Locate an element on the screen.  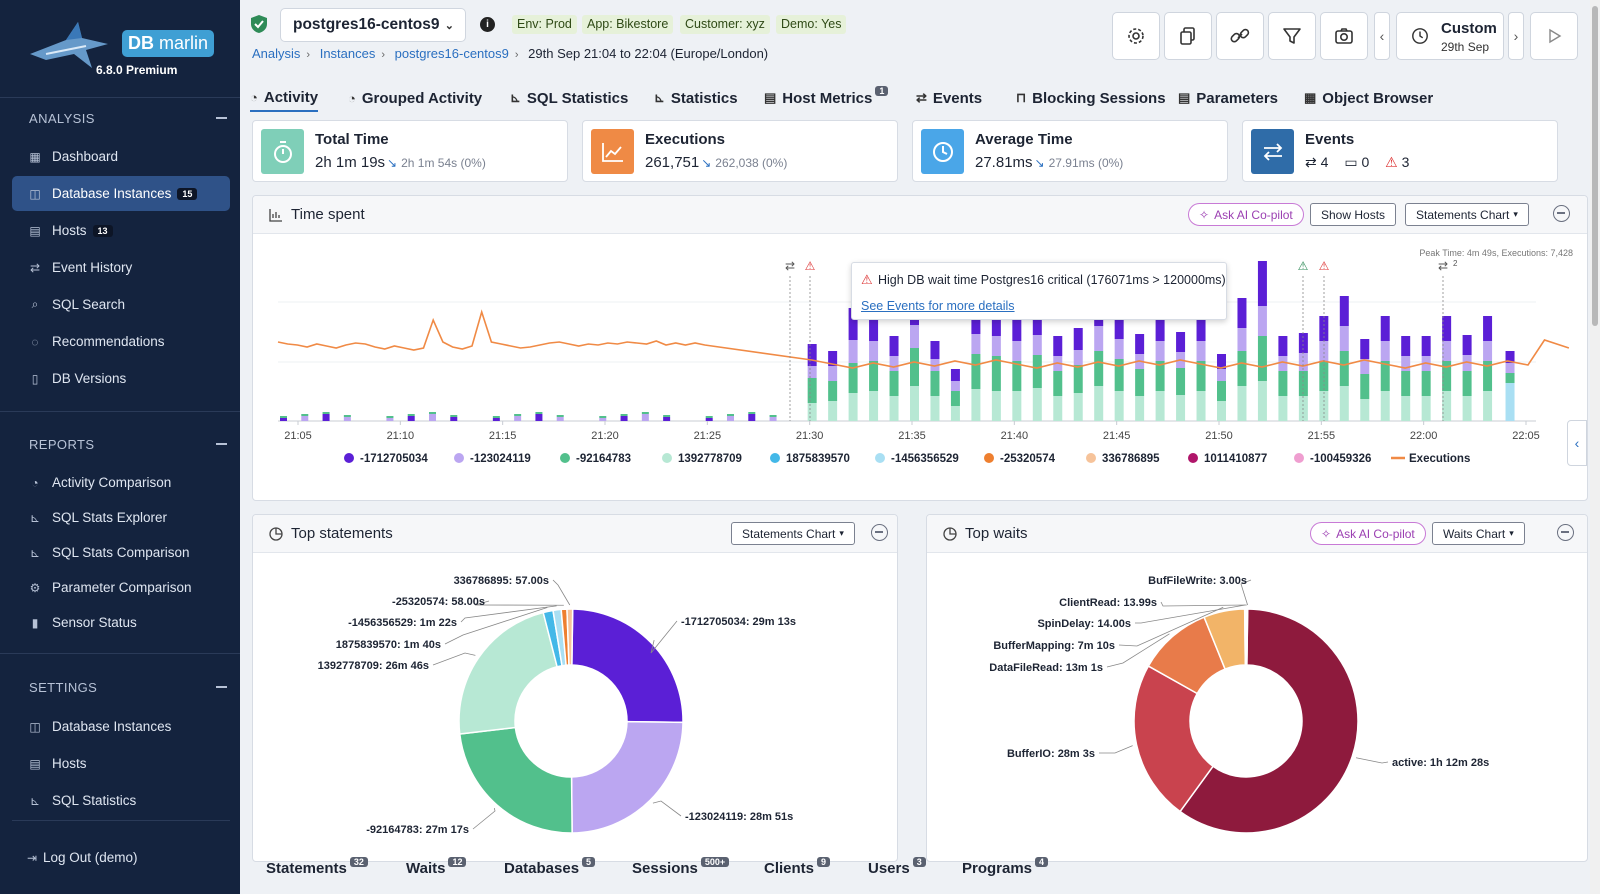
previous-range-button: ‹ is located at coordinates (1382, 36).